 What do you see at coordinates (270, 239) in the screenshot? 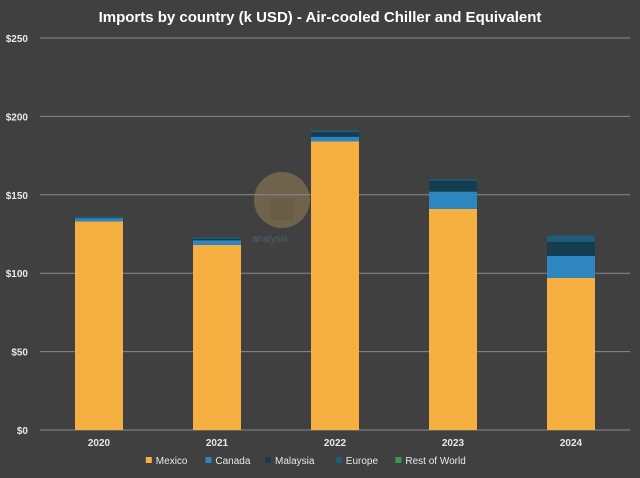
I see `watermark-text: analysis` at bounding box center [270, 239].